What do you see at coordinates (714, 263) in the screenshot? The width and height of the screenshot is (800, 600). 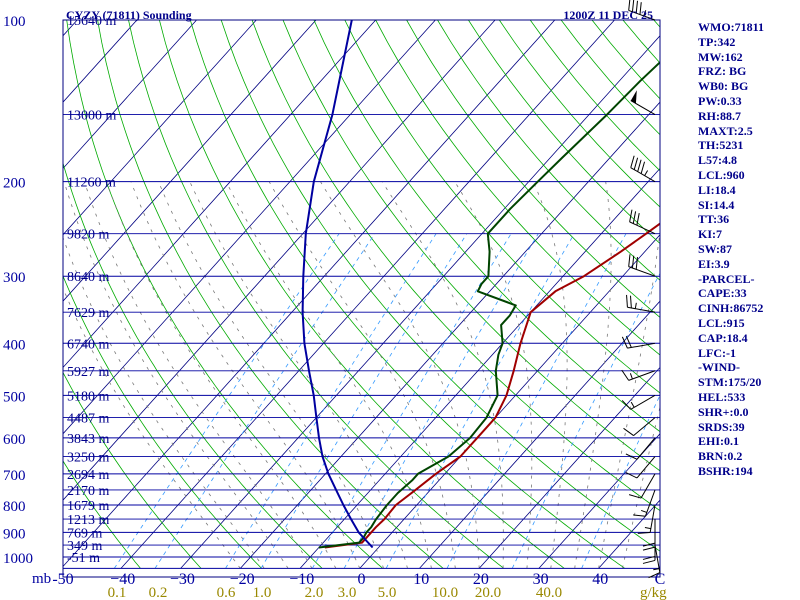 I see `index-value: EI:3.9` at bounding box center [714, 263].